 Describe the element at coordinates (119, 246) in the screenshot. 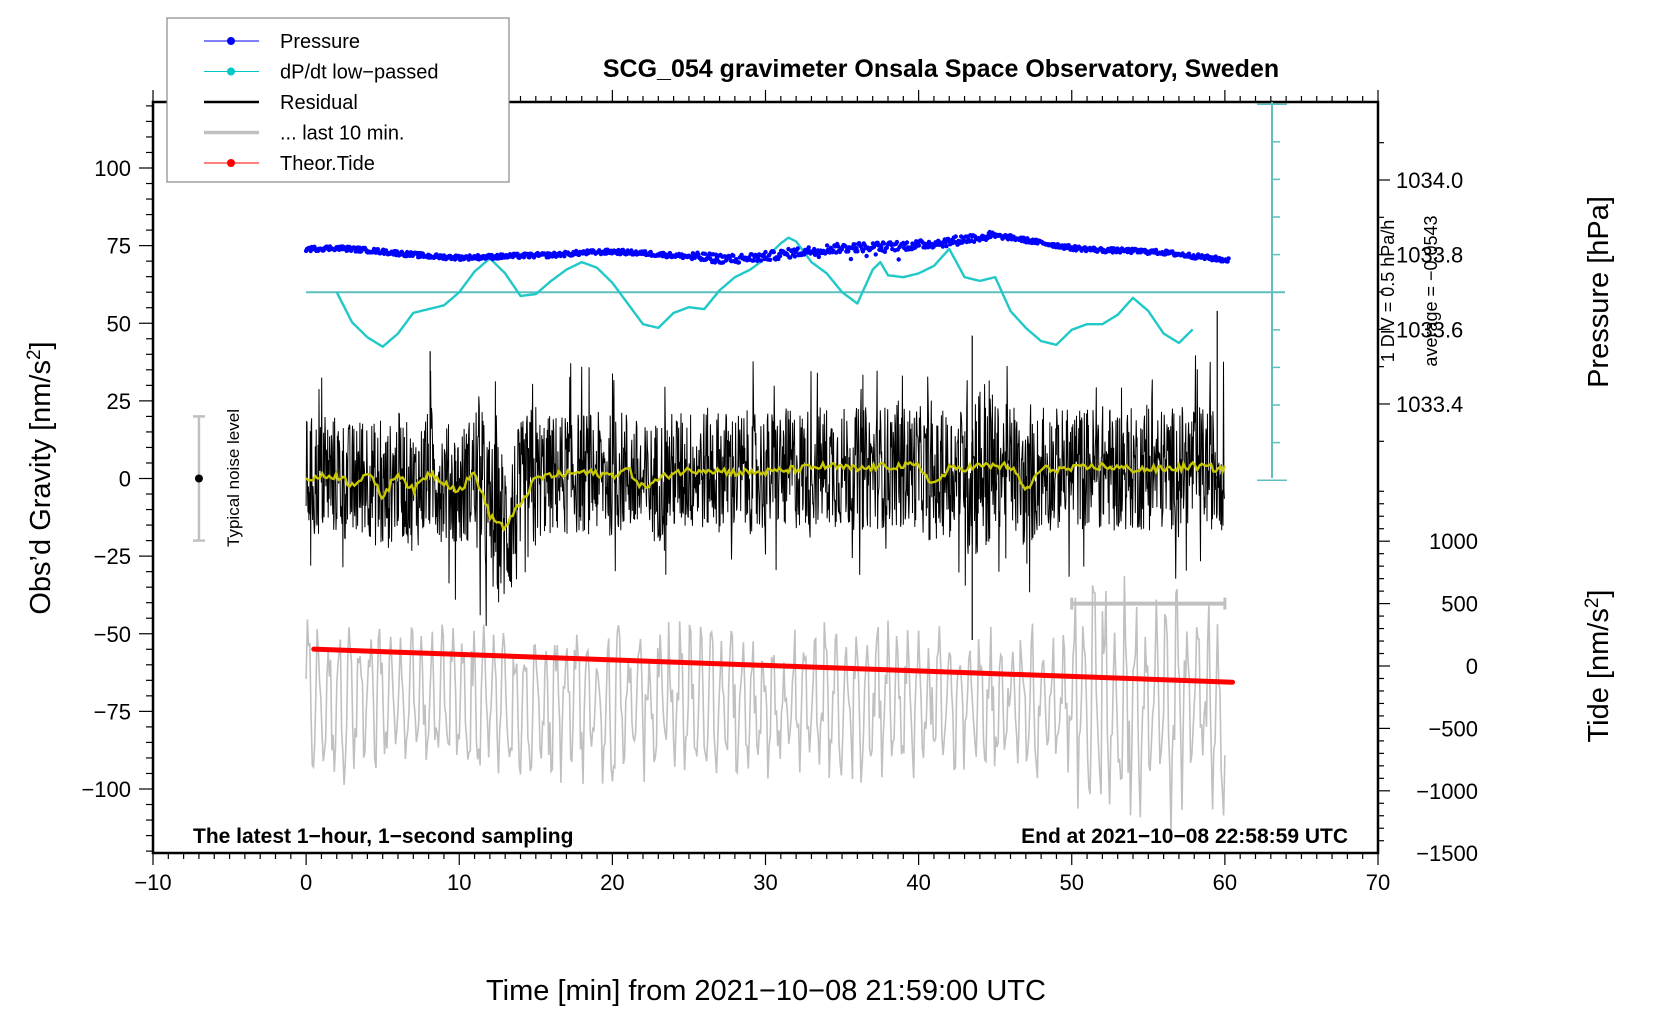

I see `y-tick-label: 75` at that location.